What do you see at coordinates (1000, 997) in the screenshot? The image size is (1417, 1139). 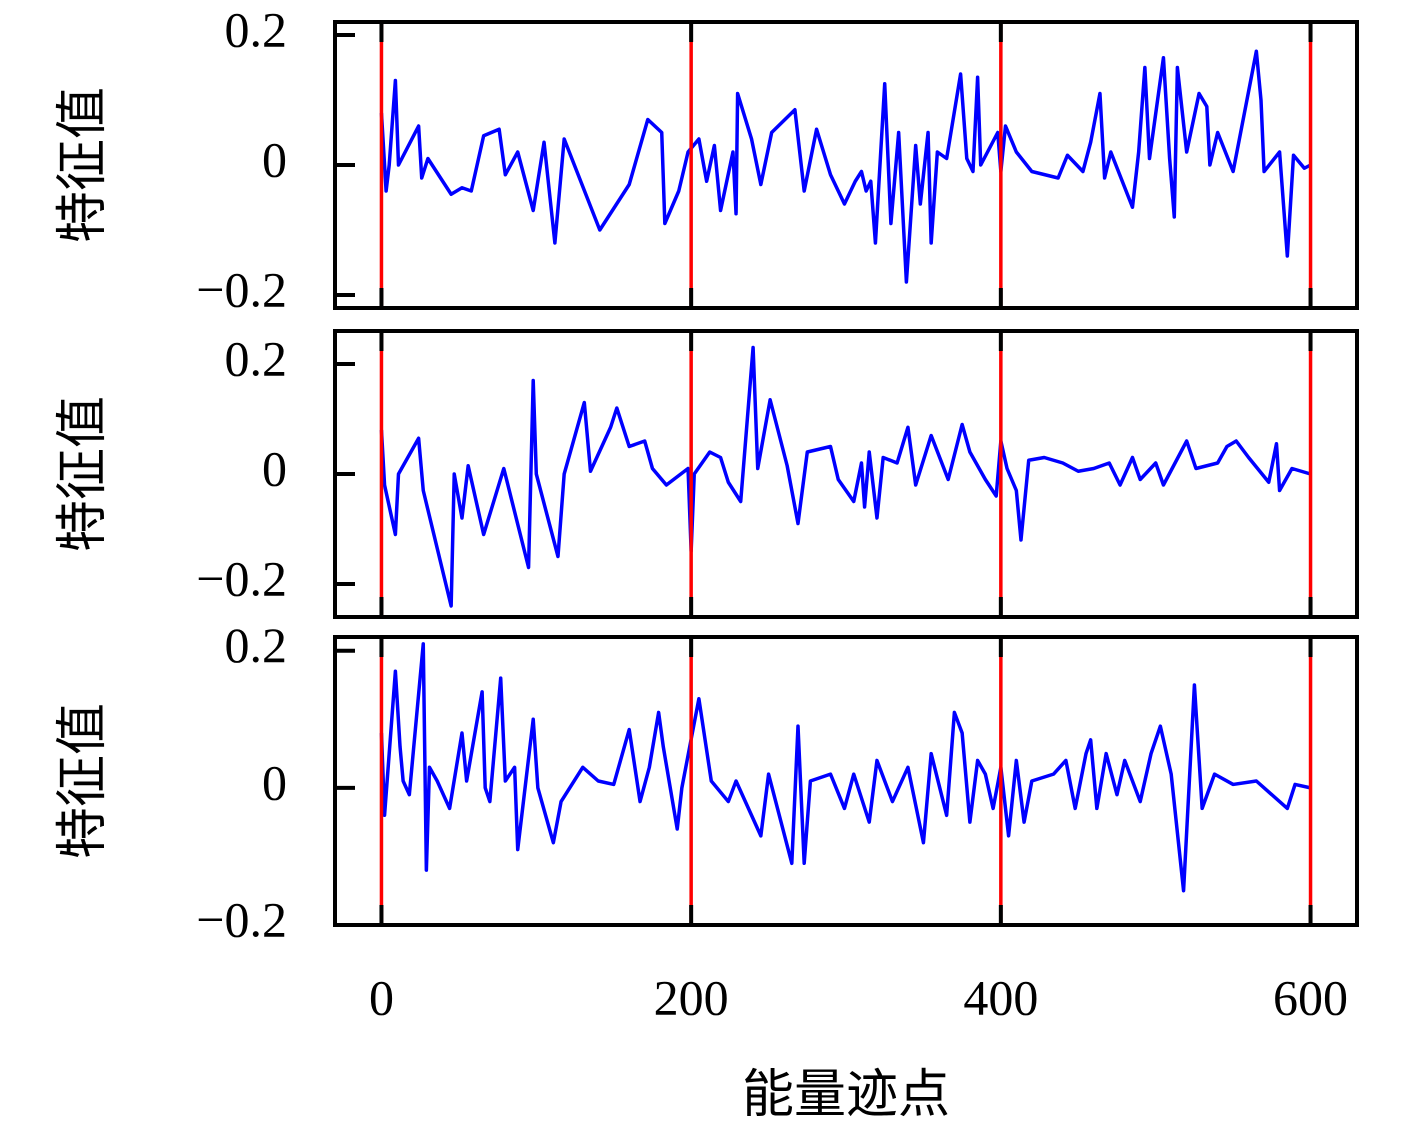 I see `x-tick-label: 400` at bounding box center [1000, 997].